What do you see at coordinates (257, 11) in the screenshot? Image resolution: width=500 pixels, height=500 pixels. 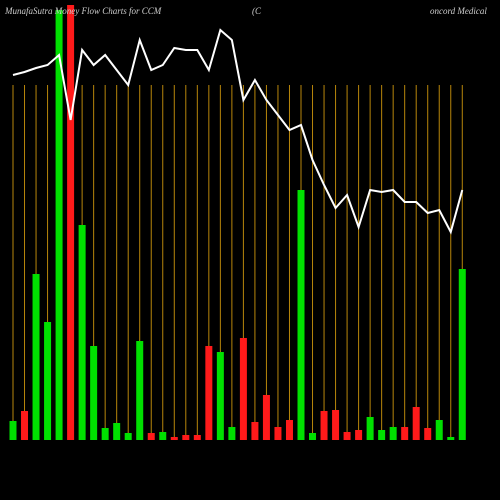 I see `chart-title-mid: (C` at bounding box center [257, 11].